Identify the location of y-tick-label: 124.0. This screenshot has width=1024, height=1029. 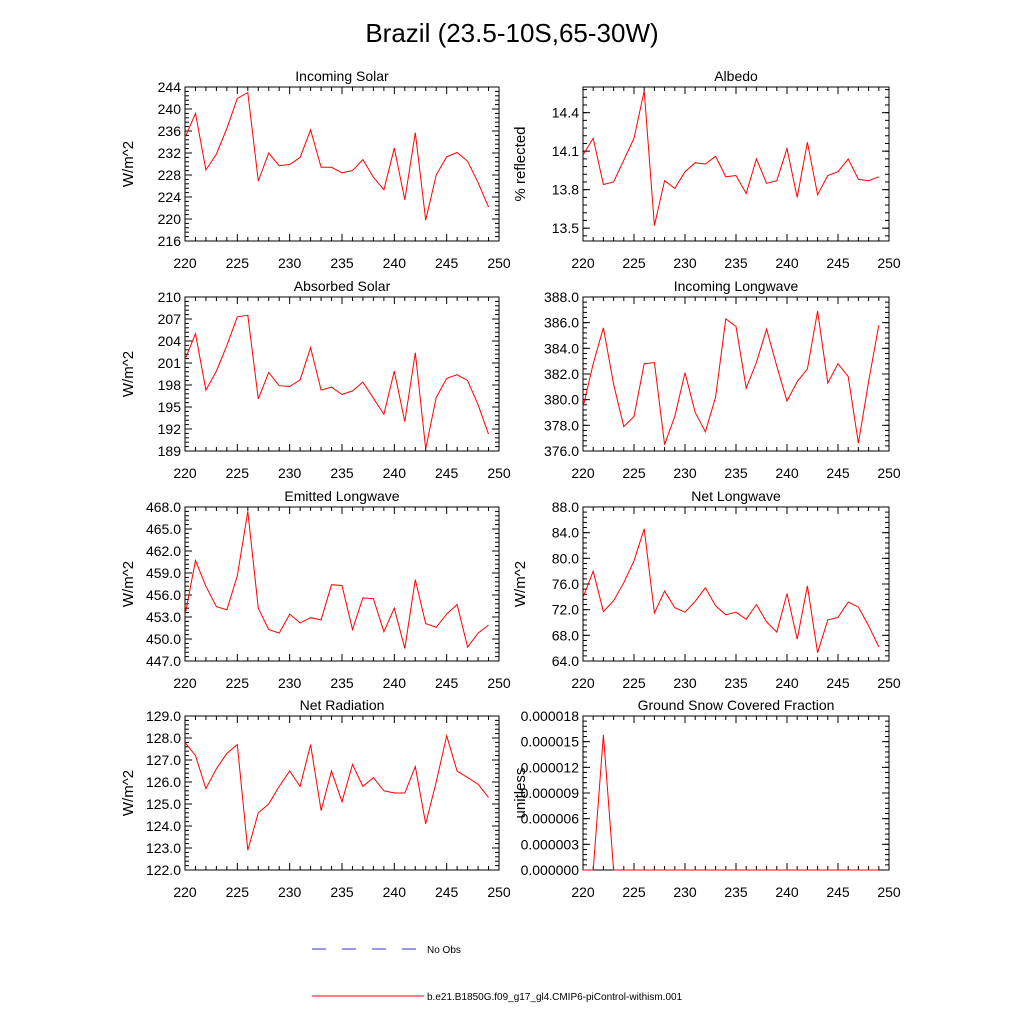
(163, 826).